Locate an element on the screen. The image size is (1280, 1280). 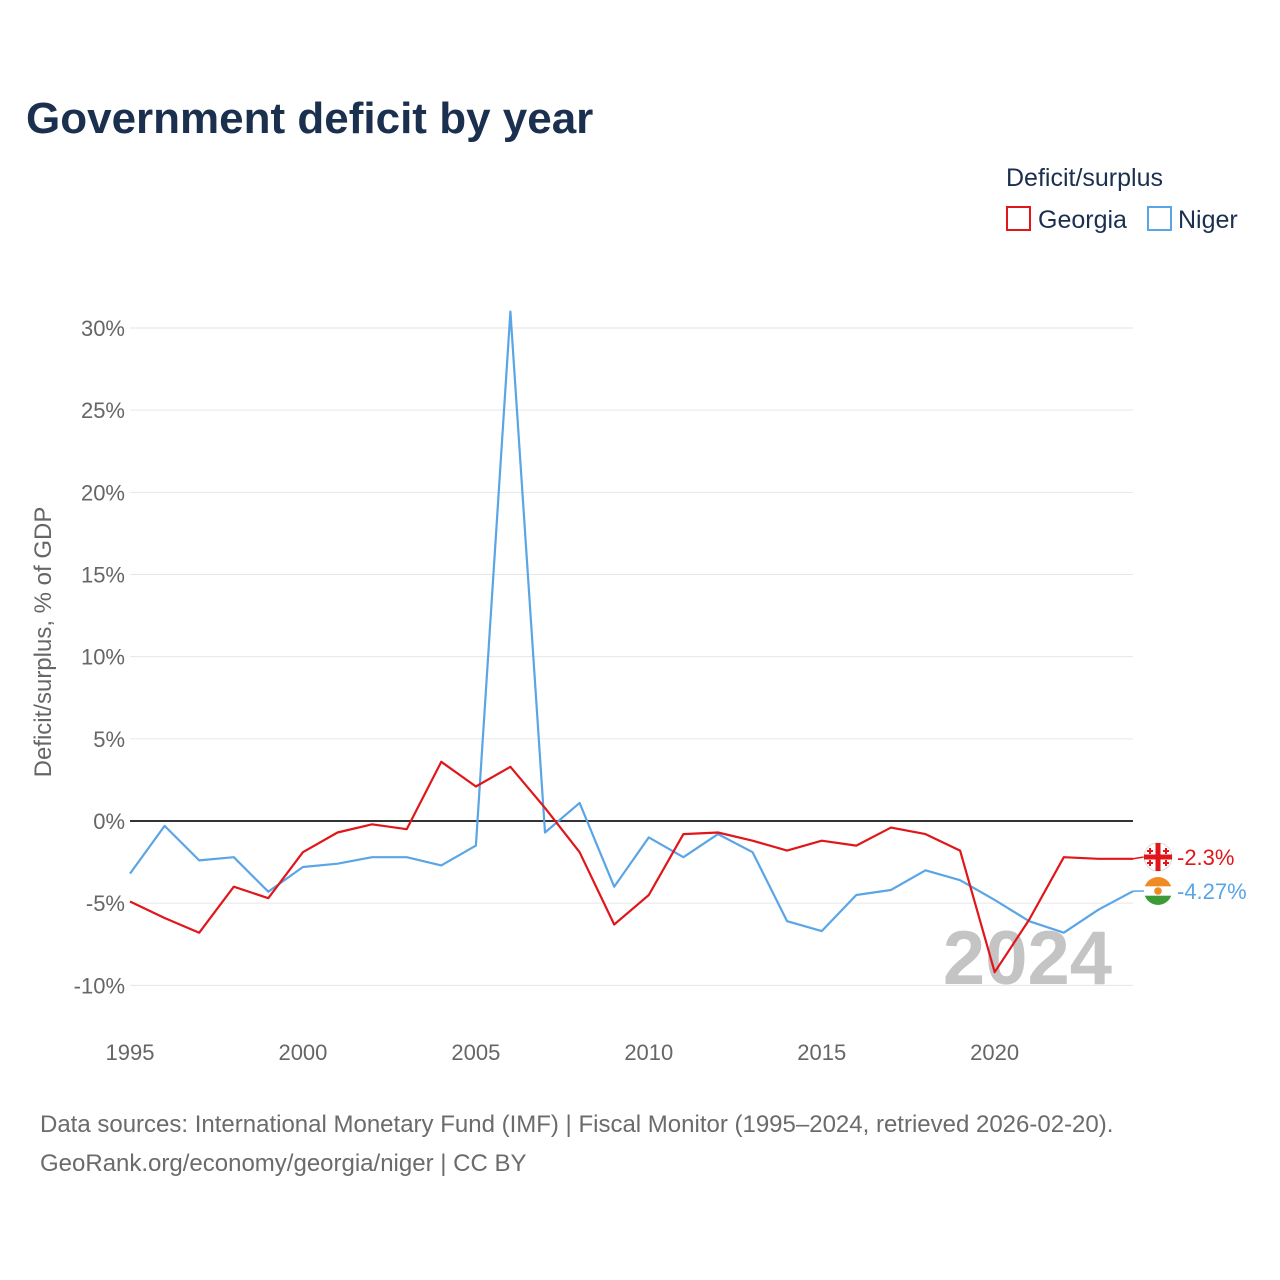
legend-label-niger: Niger is located at coordinates (1208, 220).